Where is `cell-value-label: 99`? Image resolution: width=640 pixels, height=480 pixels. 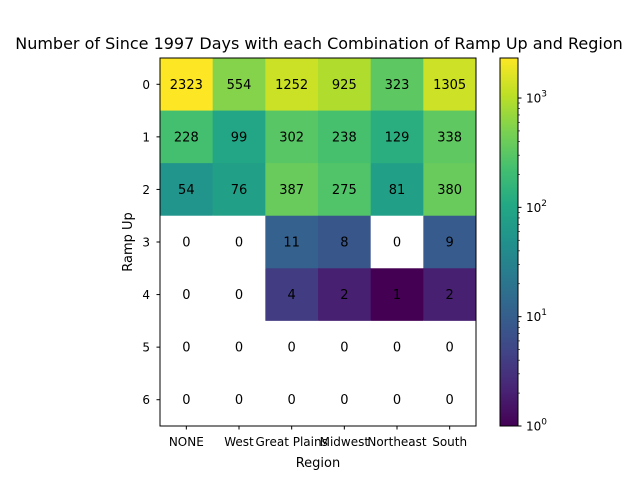
cell-value-label: 99 is located at coordinates (239, 137).